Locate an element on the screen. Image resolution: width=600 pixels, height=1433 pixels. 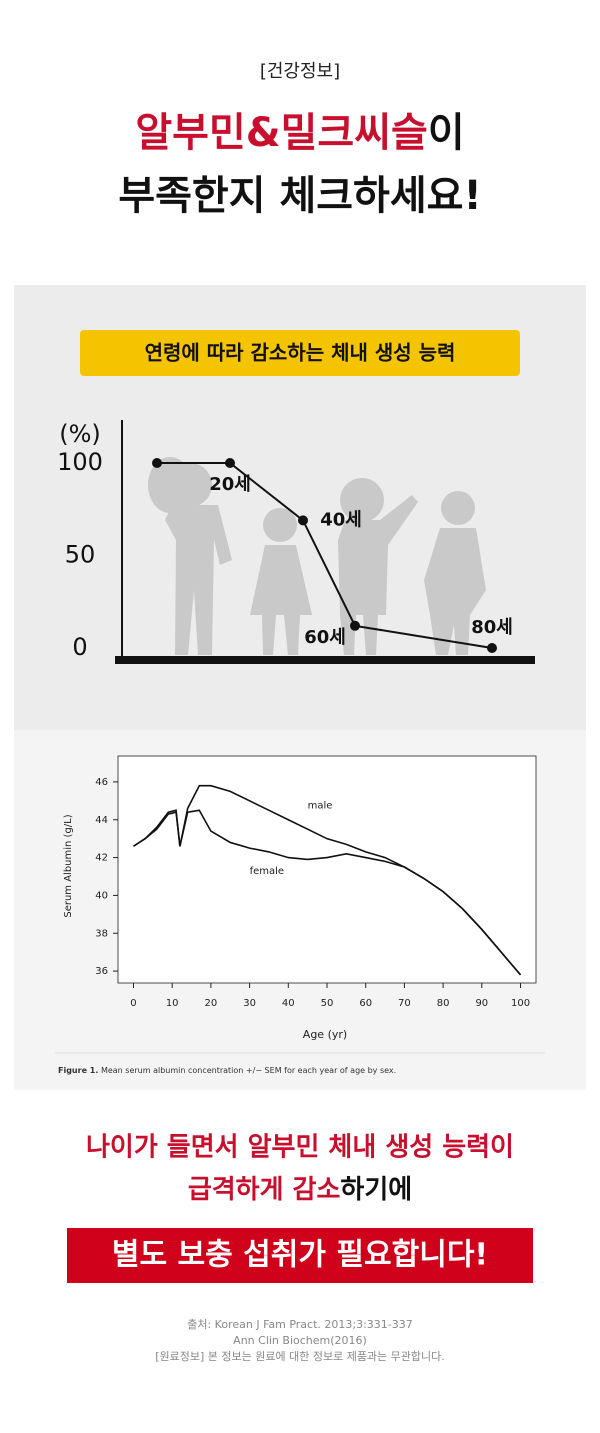
x-tick-label: 80 is located at coordinates (443, 1003).